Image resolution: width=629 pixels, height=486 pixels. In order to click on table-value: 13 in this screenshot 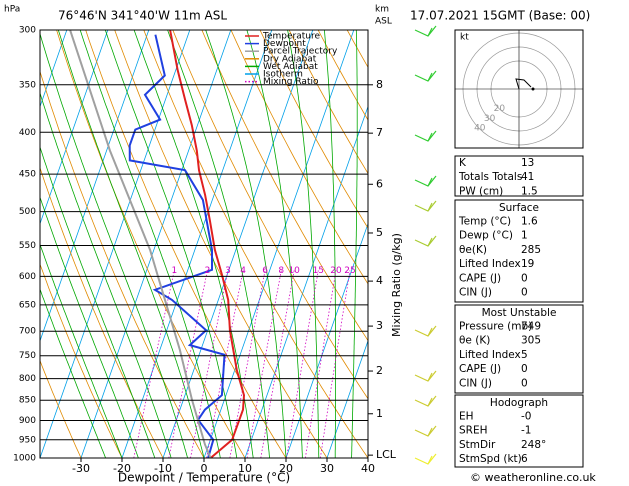, I will do `click(527, 163)`.